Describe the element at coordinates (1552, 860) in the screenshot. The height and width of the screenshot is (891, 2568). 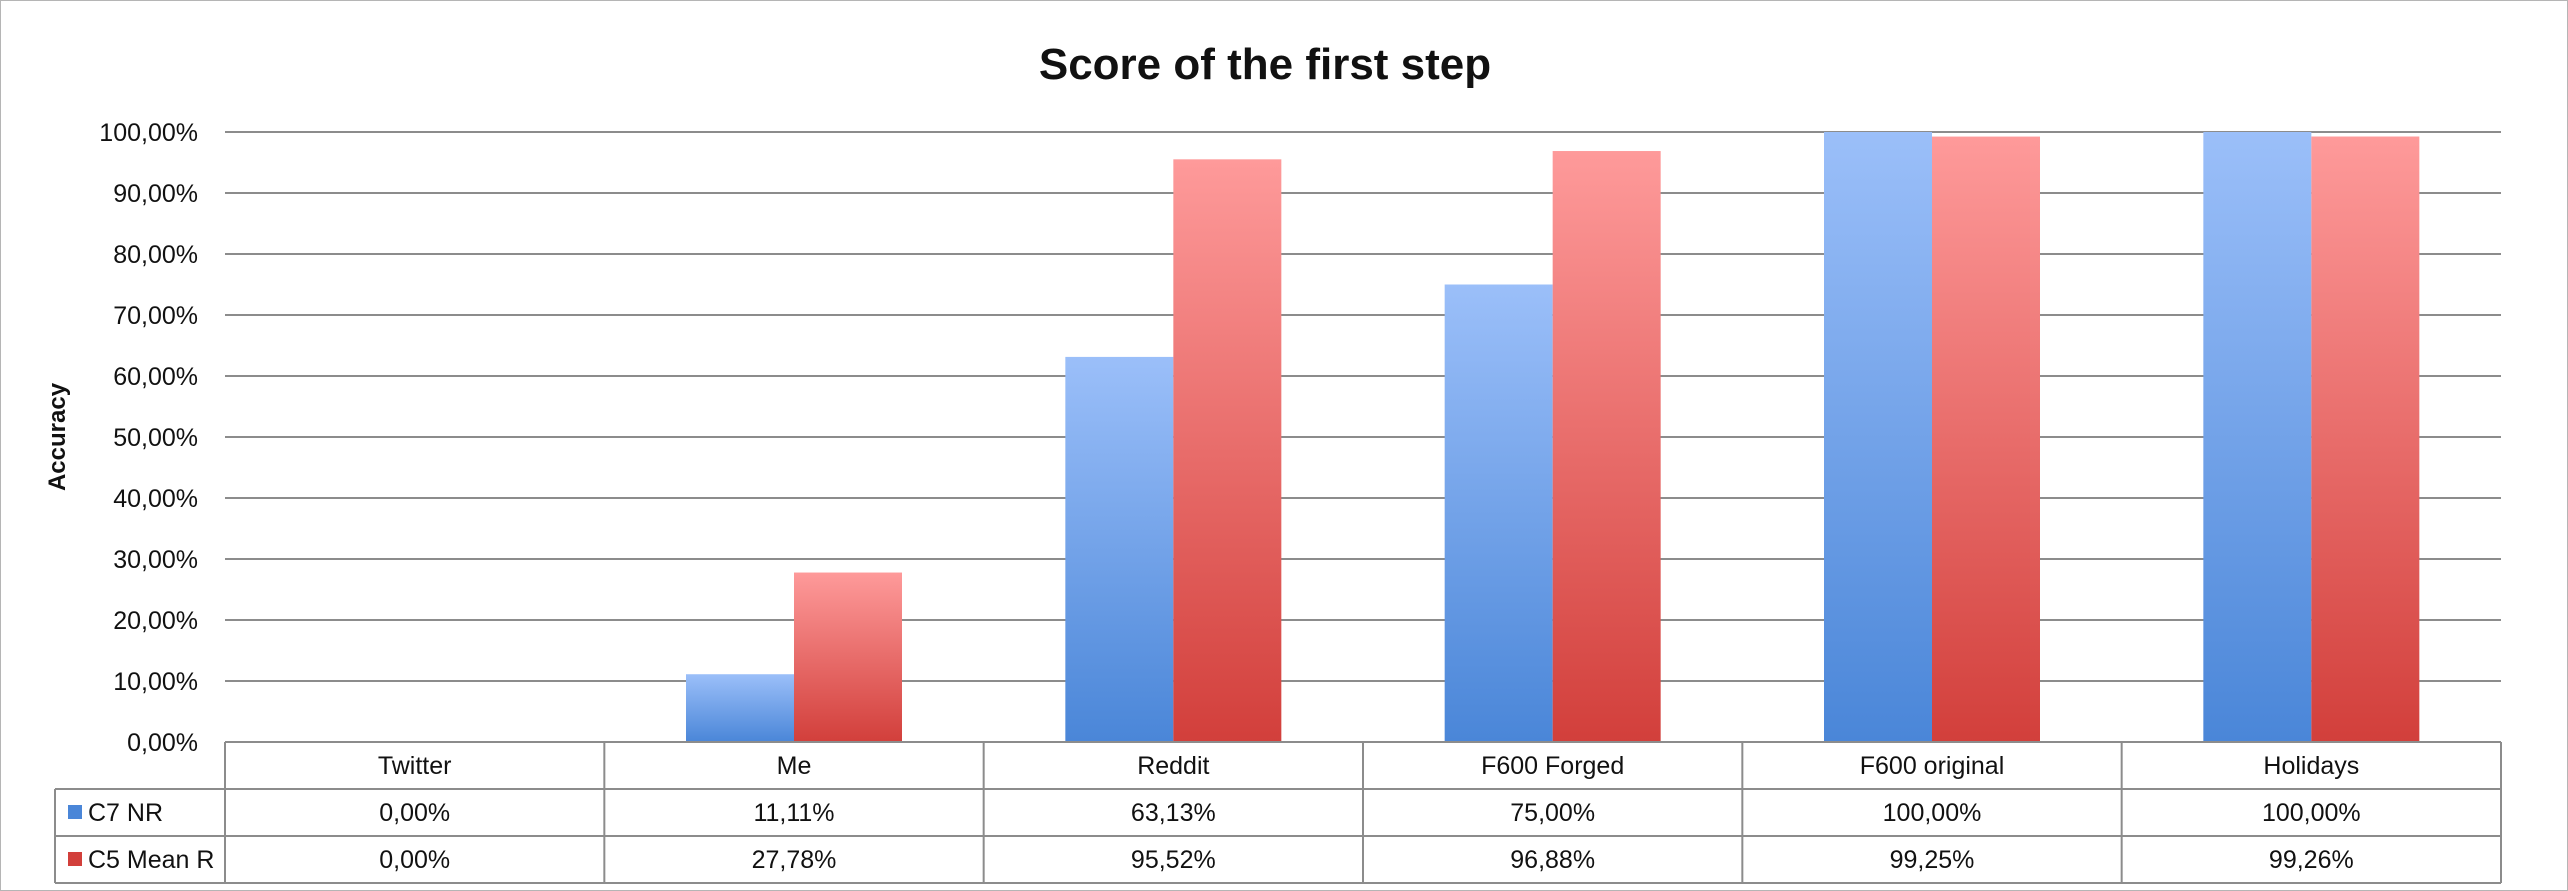
I see `data-table-cell: 96,88%` at that location.